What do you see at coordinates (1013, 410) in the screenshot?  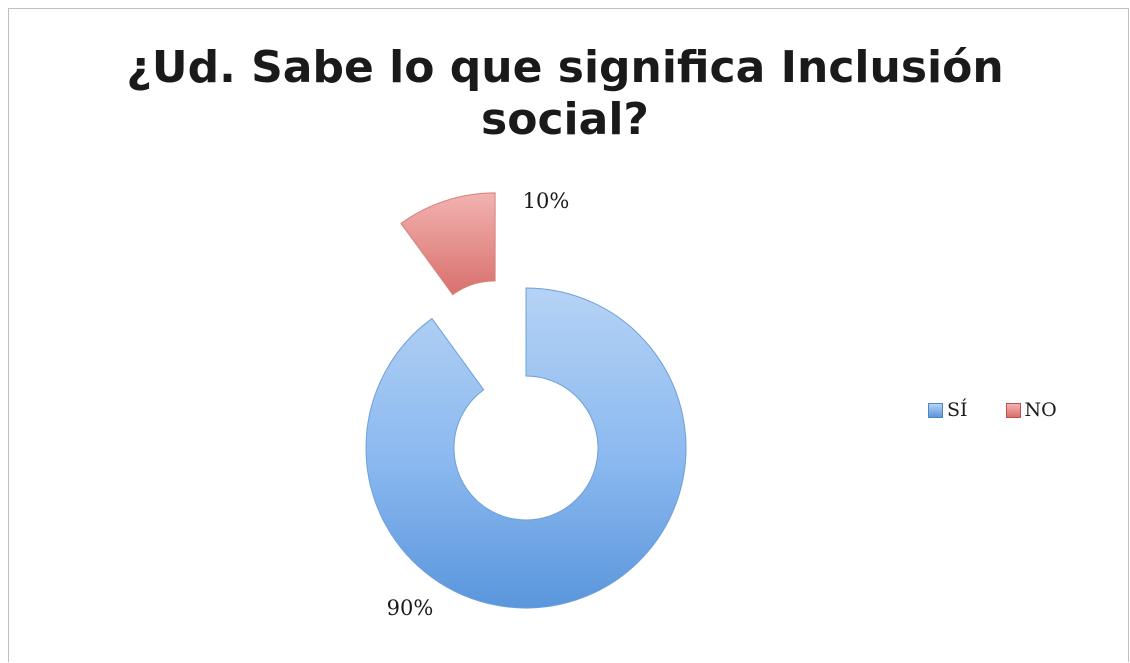 I see `legend-swatch-no` at bounding box center [1013, 410].